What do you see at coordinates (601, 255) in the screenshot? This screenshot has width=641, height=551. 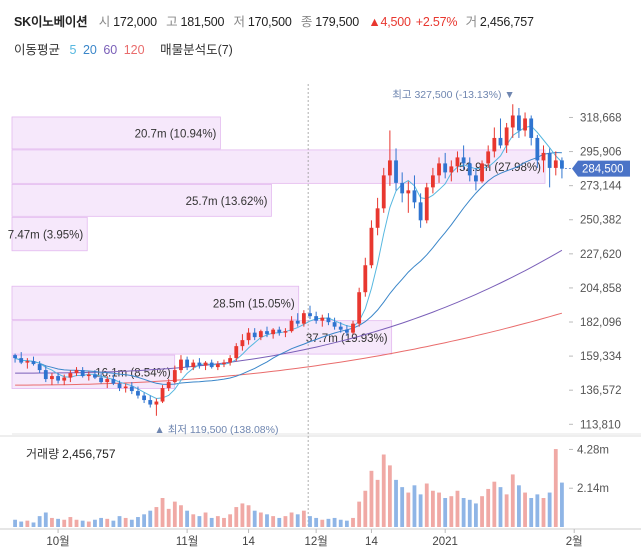 I see `y-tick-label: 227,620` at bounding box center [601, 255].